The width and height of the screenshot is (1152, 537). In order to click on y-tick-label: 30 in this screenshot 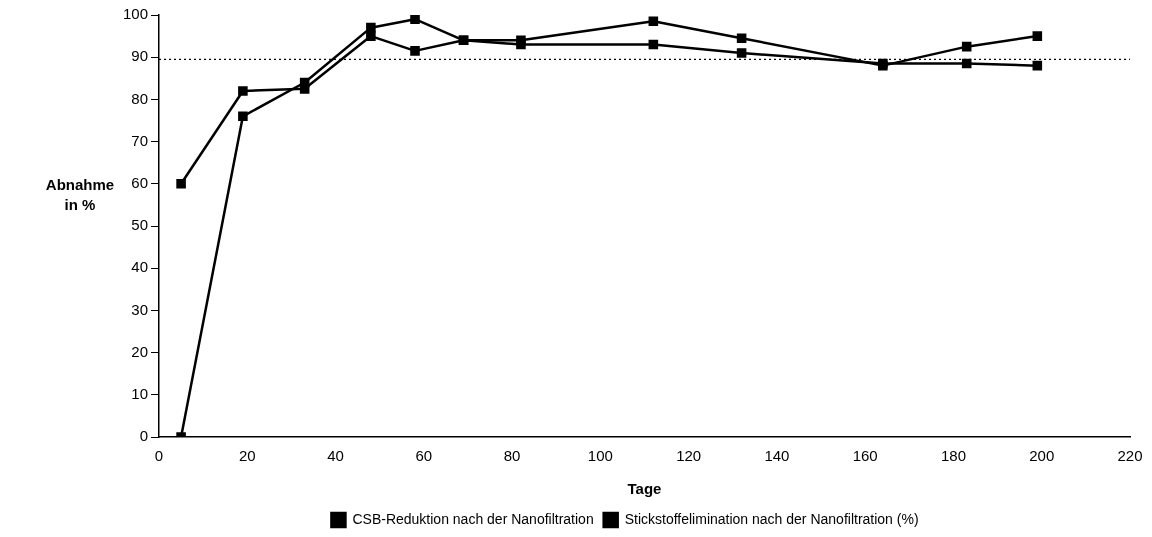, I will do `click(140, 309)`.